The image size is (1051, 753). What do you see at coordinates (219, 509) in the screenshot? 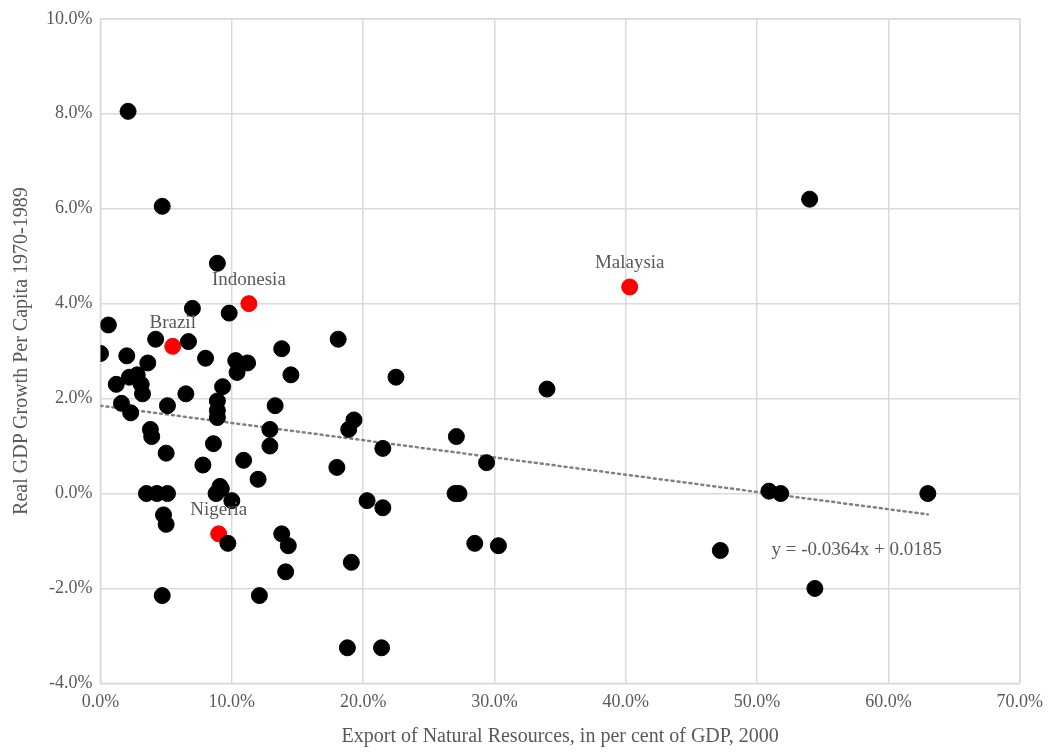
I see `annotation: Nigeria` at bounding box center [219, 509].